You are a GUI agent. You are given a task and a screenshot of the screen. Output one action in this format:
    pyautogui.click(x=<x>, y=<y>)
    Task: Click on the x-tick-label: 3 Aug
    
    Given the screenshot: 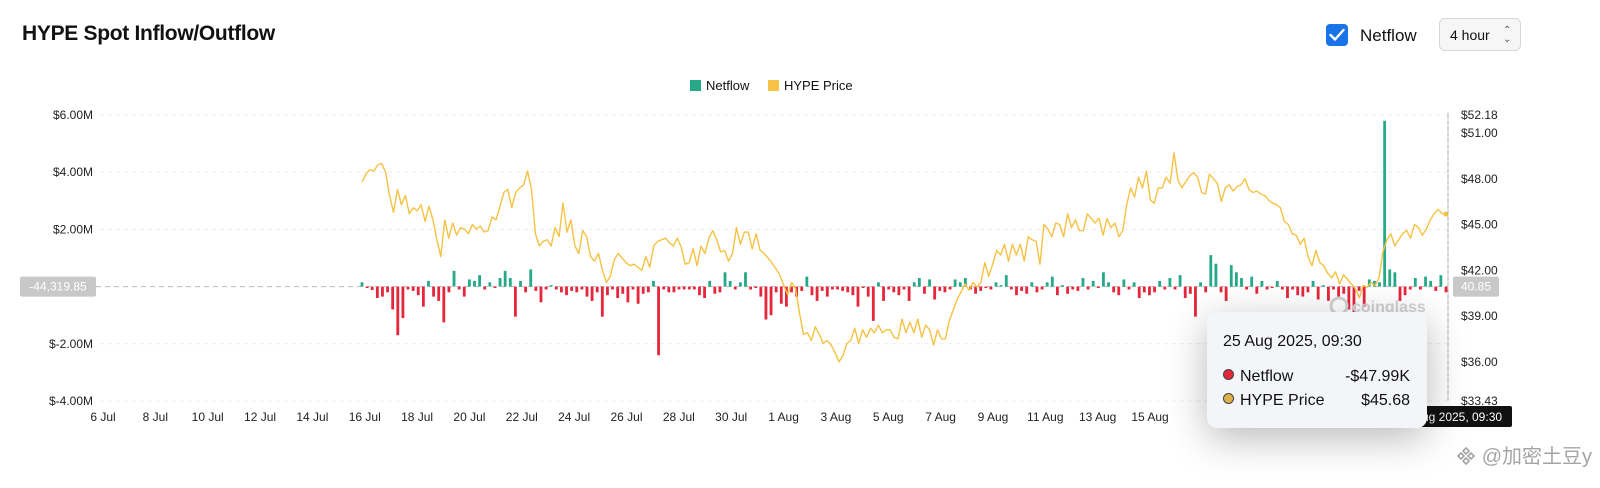 What is the action you would take?
    pyautogui.click(x=836, y=417)
    